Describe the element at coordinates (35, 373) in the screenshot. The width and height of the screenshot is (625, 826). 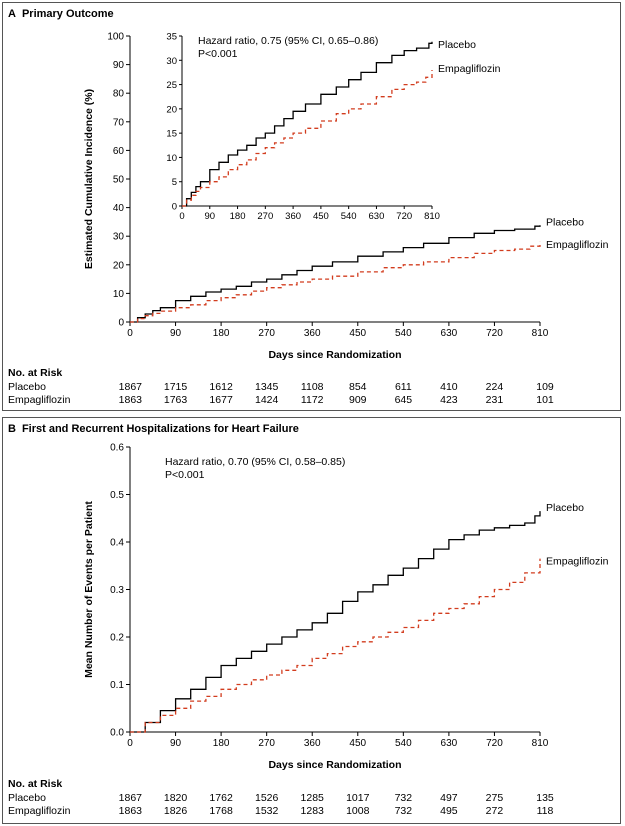
I see `panel-a-risk-header: No. at Risk` at that location.